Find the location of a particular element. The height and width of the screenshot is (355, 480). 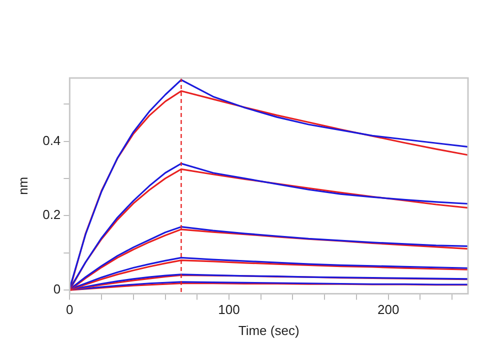

x-axis-title: Time (sec) is located at coordinates (269, 330).